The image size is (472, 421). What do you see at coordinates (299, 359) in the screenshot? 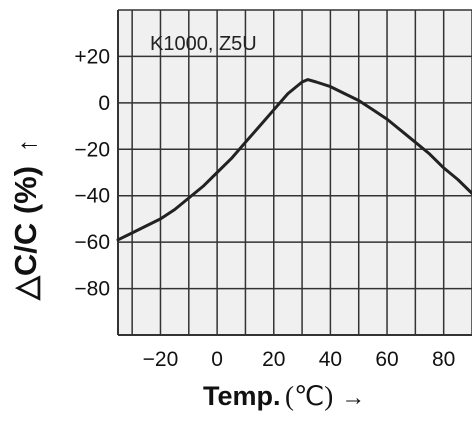
I see `x-tick-labels: −20 0 20 40 60 80` at bounding box center [299, 359].